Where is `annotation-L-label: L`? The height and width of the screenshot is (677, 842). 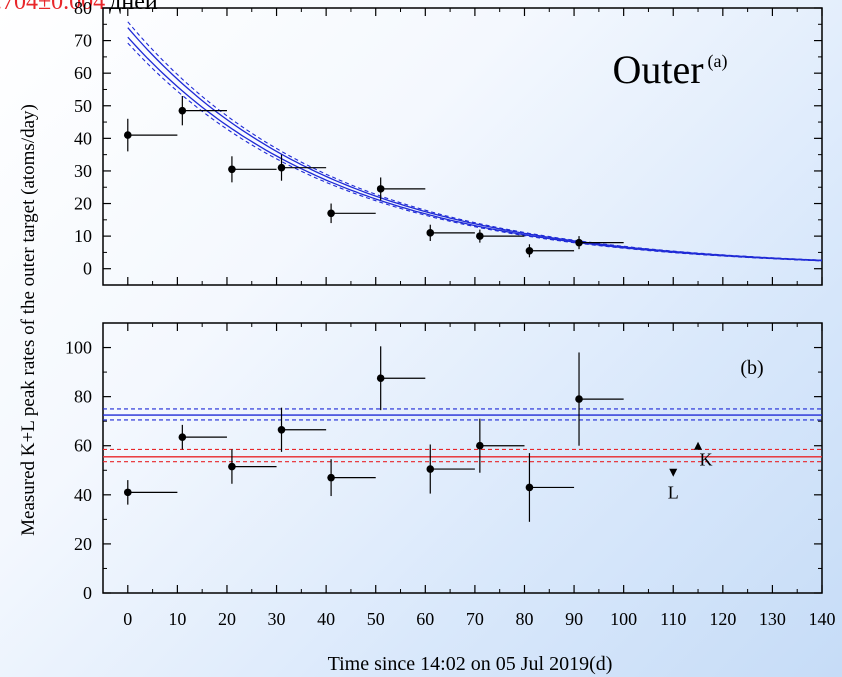
annotation-L-label: L is located at coordinates (673, 493).